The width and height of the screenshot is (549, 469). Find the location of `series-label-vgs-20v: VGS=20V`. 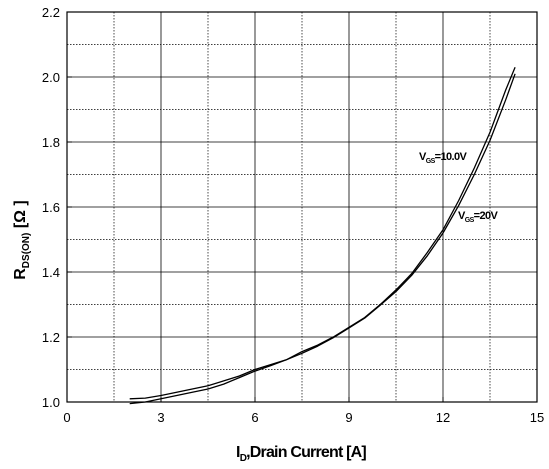

series-label-vgs-20v: VGS=20V is located at coordinates (478, 217).